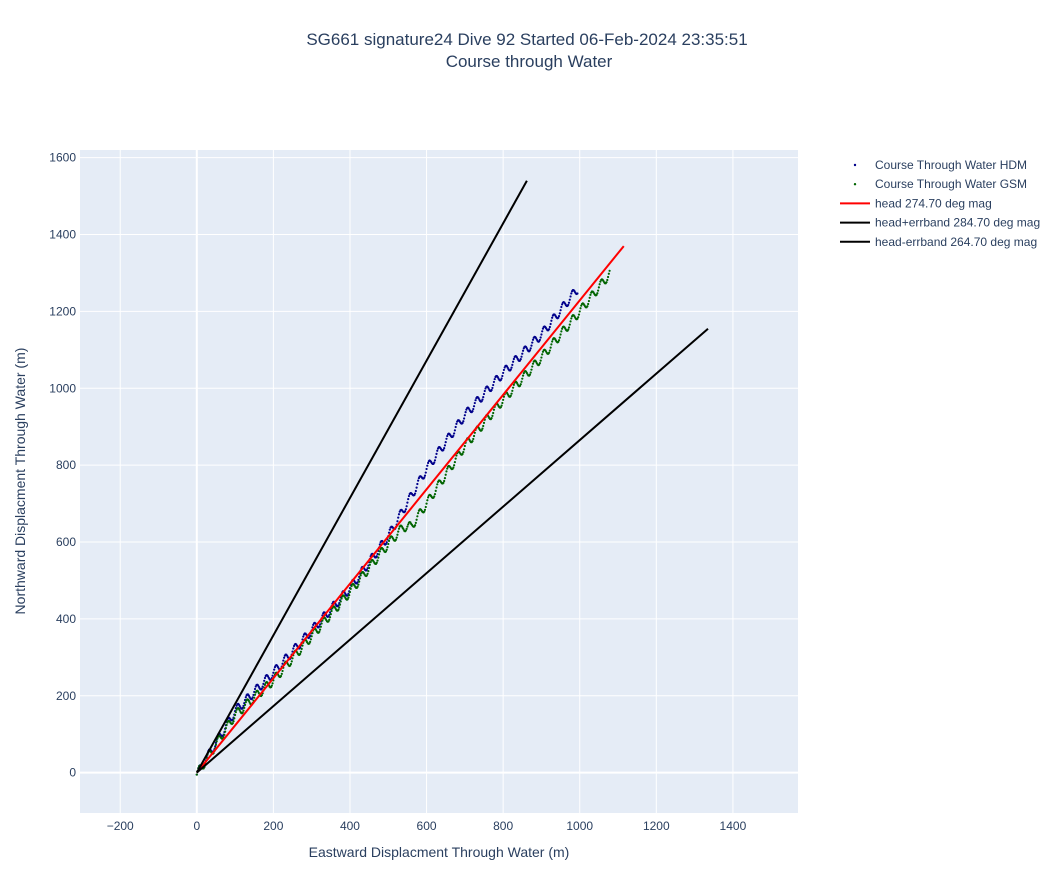  I want to click on legend-item: Course Through Water GSM, so click(940, 184).